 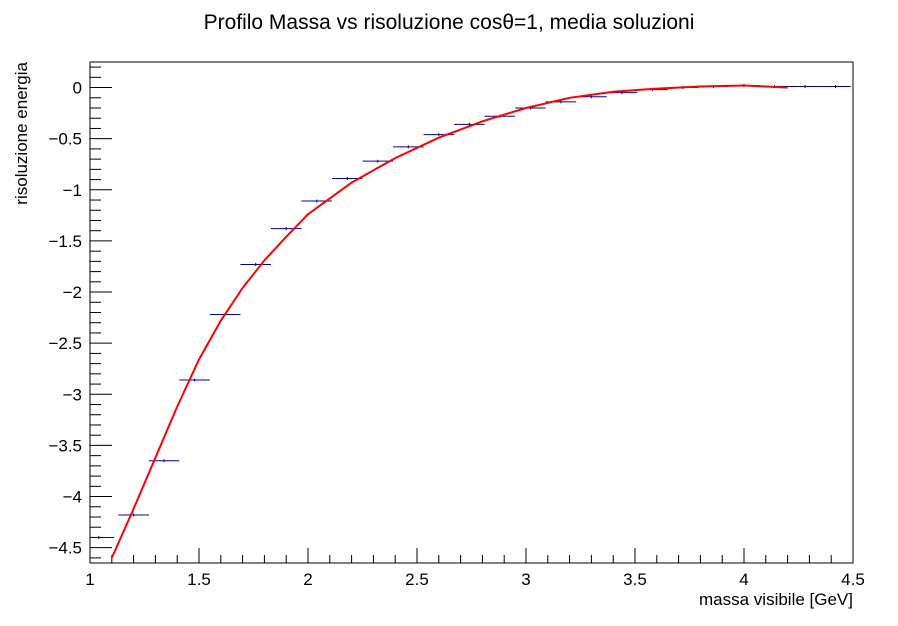 I want to click on y-tick-label: −3.5, so click(x=65, y=445).